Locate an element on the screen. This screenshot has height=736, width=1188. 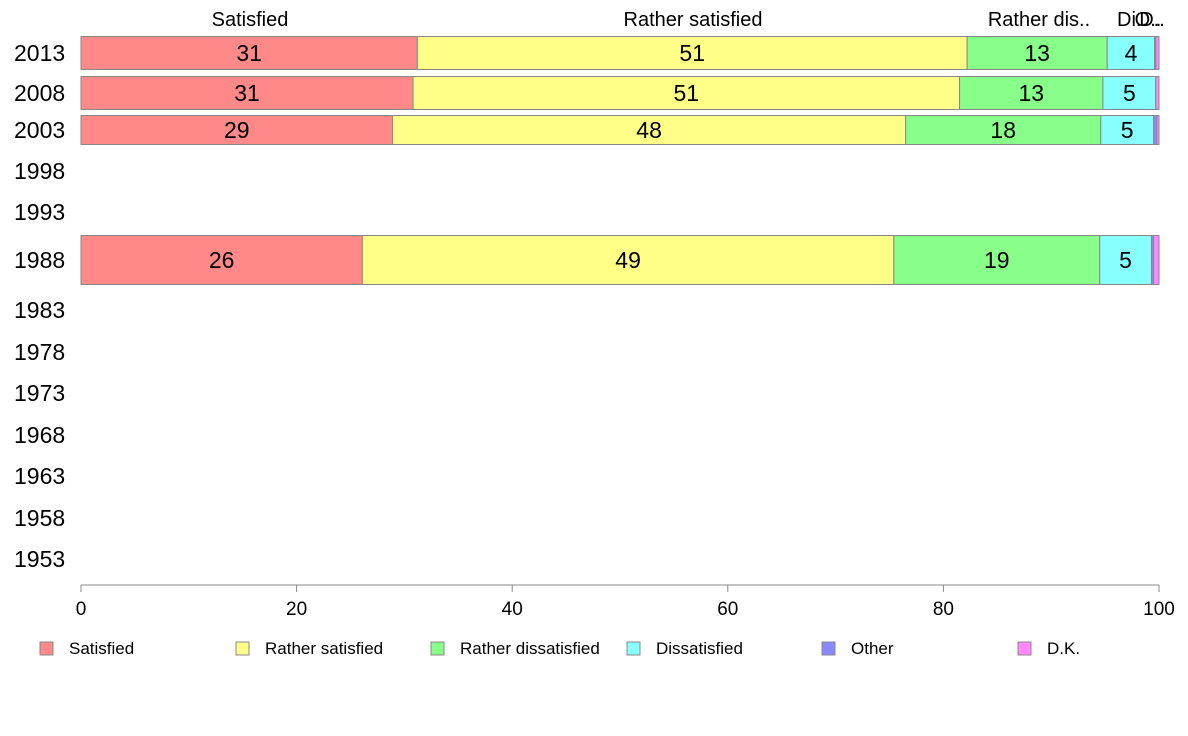
bar-2008-rather-dissatisfied is located at coordinates (1031, 93).